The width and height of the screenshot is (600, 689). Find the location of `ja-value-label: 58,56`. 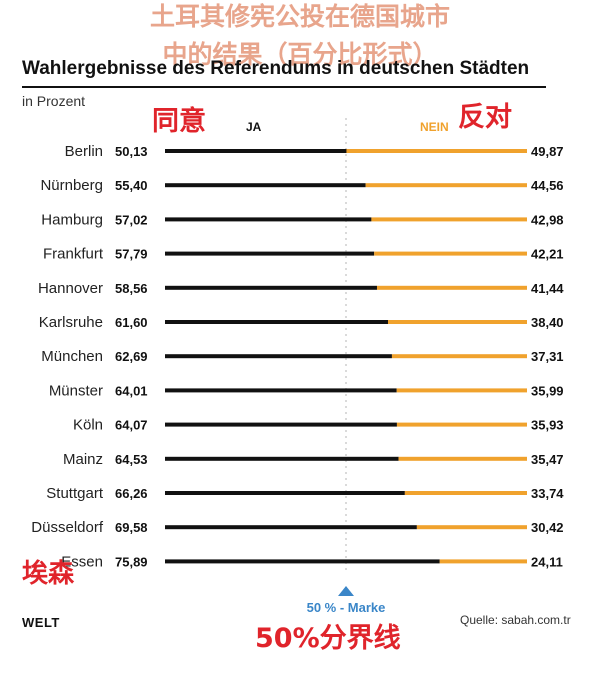

ja-value-label: 58,56 is located at coordinates (131, 288).